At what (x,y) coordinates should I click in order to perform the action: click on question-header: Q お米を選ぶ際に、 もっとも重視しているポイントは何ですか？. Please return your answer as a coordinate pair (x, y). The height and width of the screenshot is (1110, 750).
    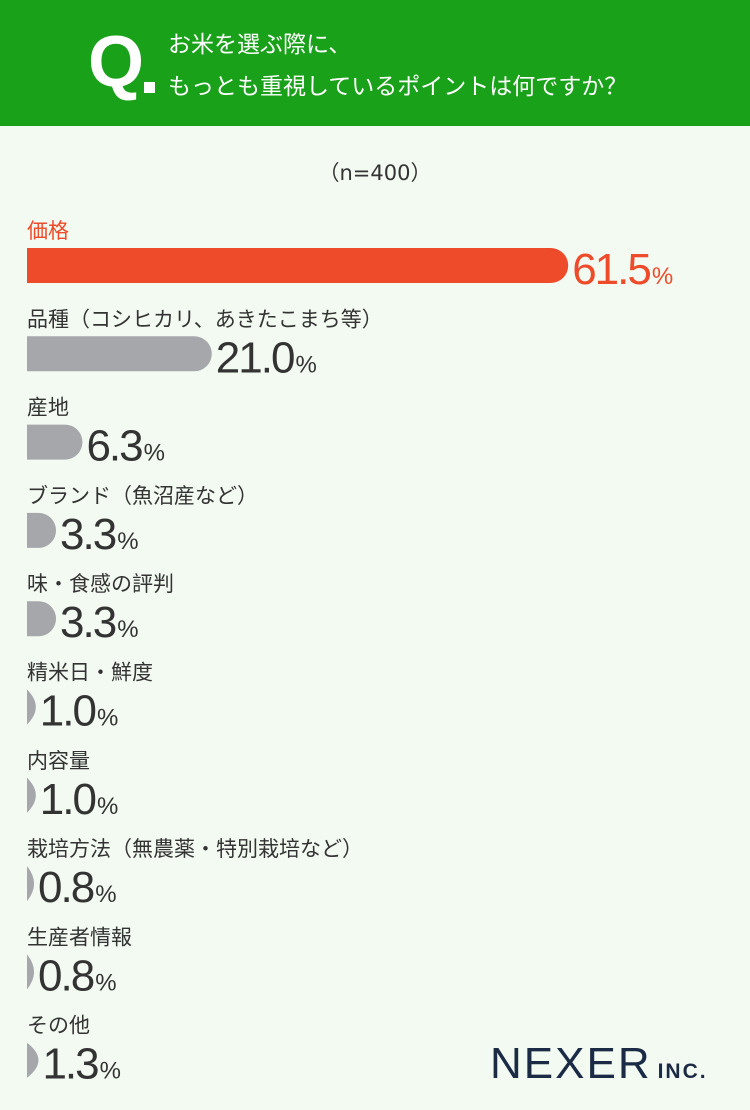
    Looking at the image, I should click on (375, 63).